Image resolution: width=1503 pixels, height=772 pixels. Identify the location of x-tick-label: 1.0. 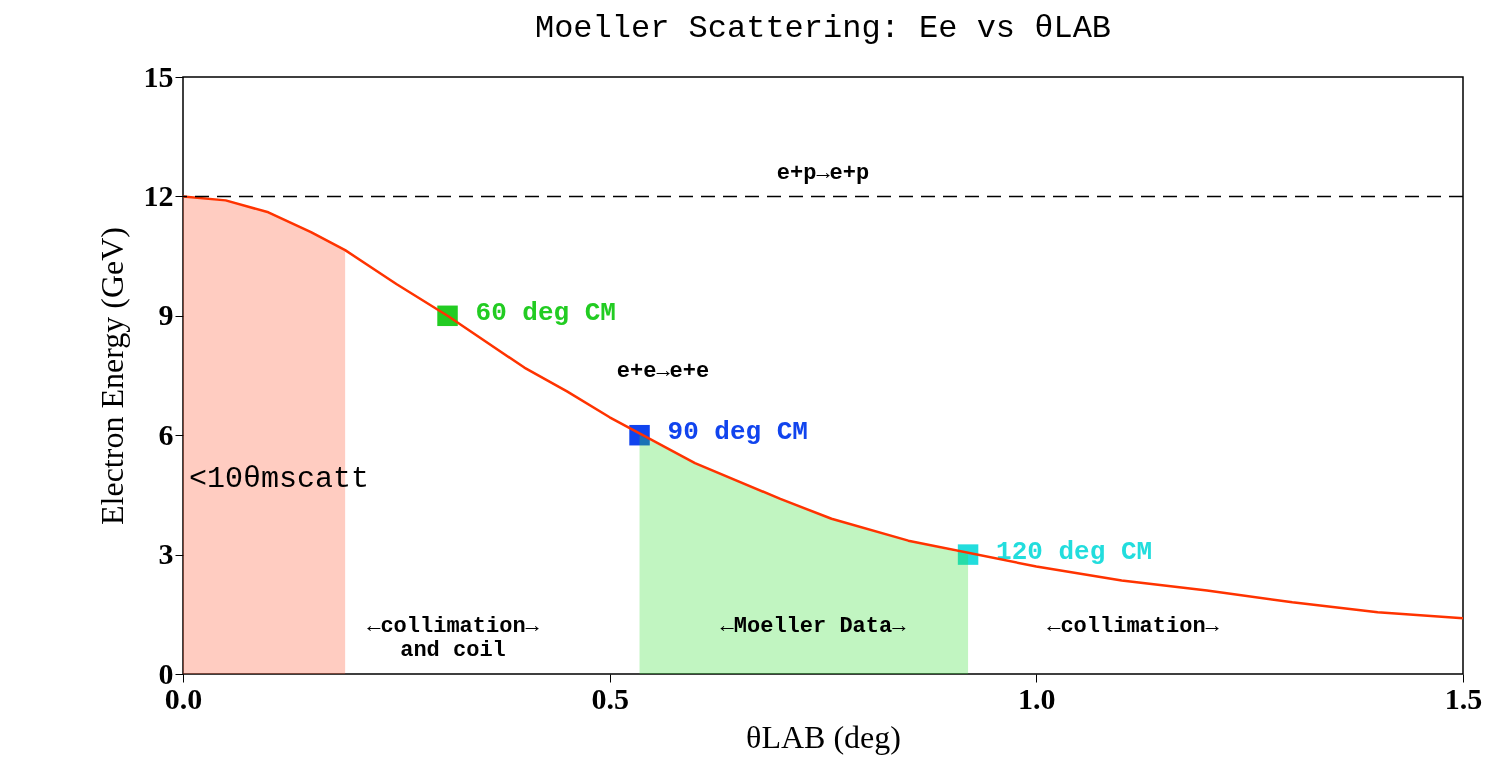
(1037, 698).